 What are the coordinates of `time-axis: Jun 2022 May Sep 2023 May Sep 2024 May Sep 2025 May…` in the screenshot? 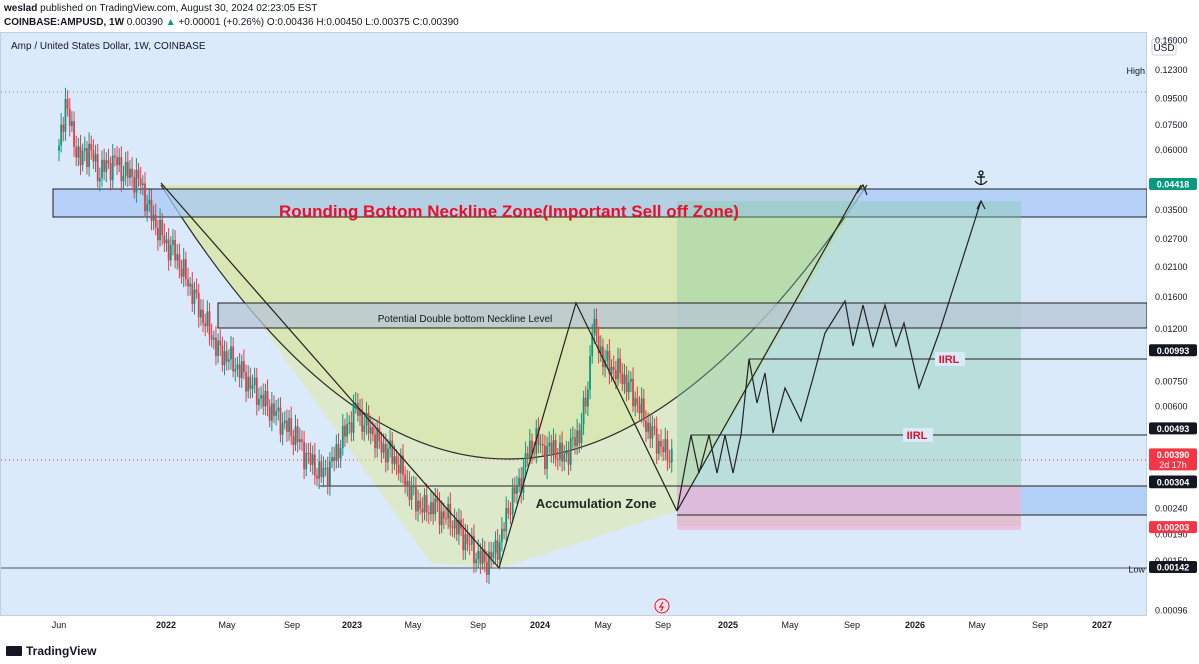 It's located at (573, 625).